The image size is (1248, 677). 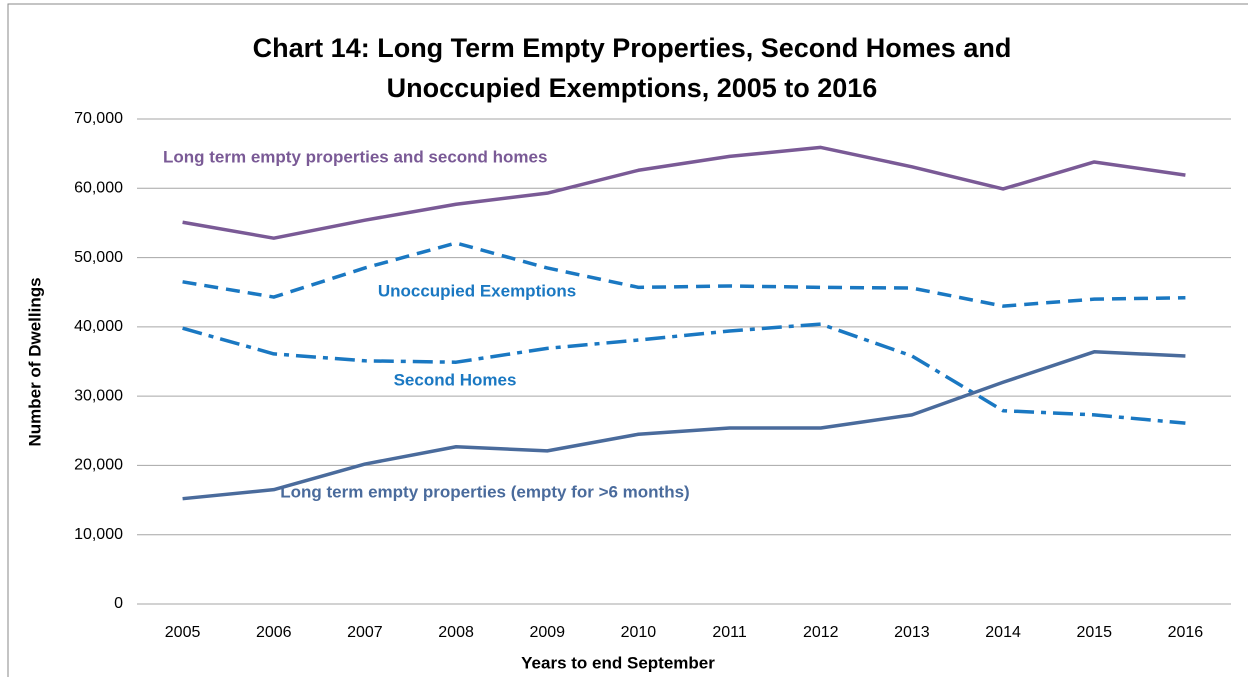 What do you see at coordinates (34, 361) in the screenshot?
I see `y-axis-label: Number of Dwellings` at bounding box center [34, 361].